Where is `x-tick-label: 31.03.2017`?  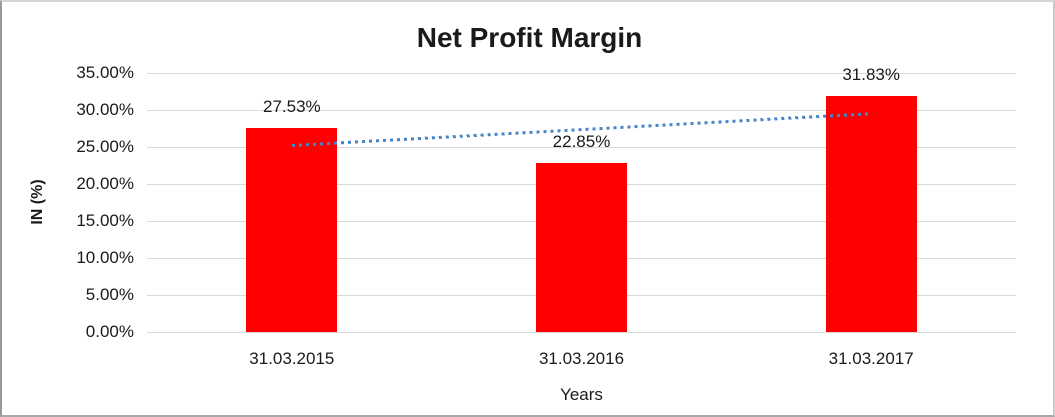
x-tick-label: 31.03.2017 is located at coordinates (871, 358).